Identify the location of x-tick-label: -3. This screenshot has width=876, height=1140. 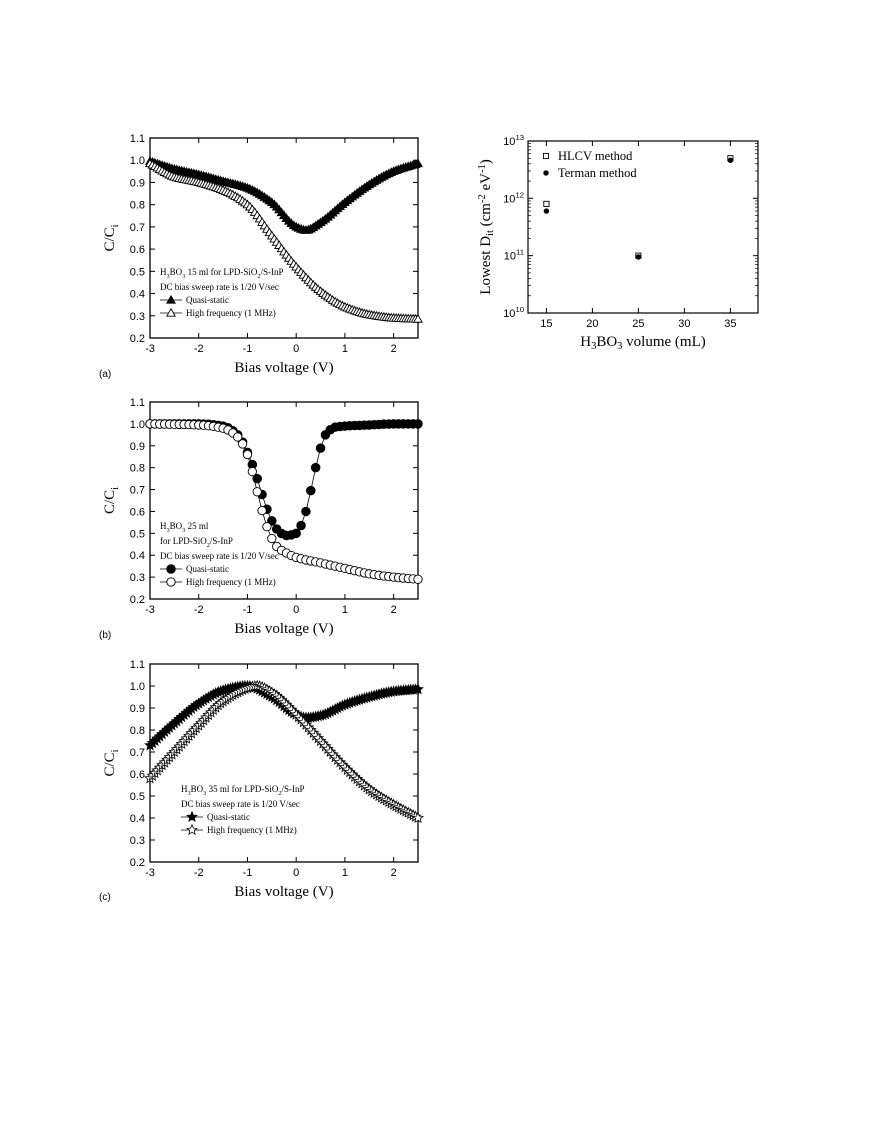
(150, 610).